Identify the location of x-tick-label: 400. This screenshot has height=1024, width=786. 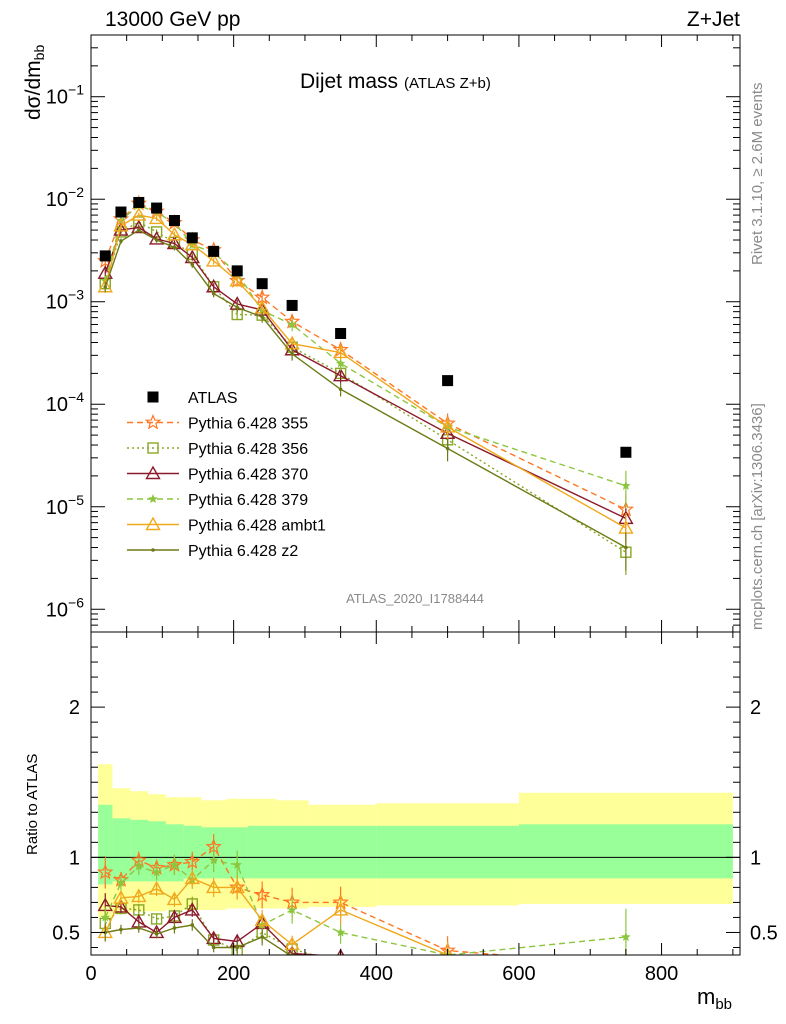
(376, 974).